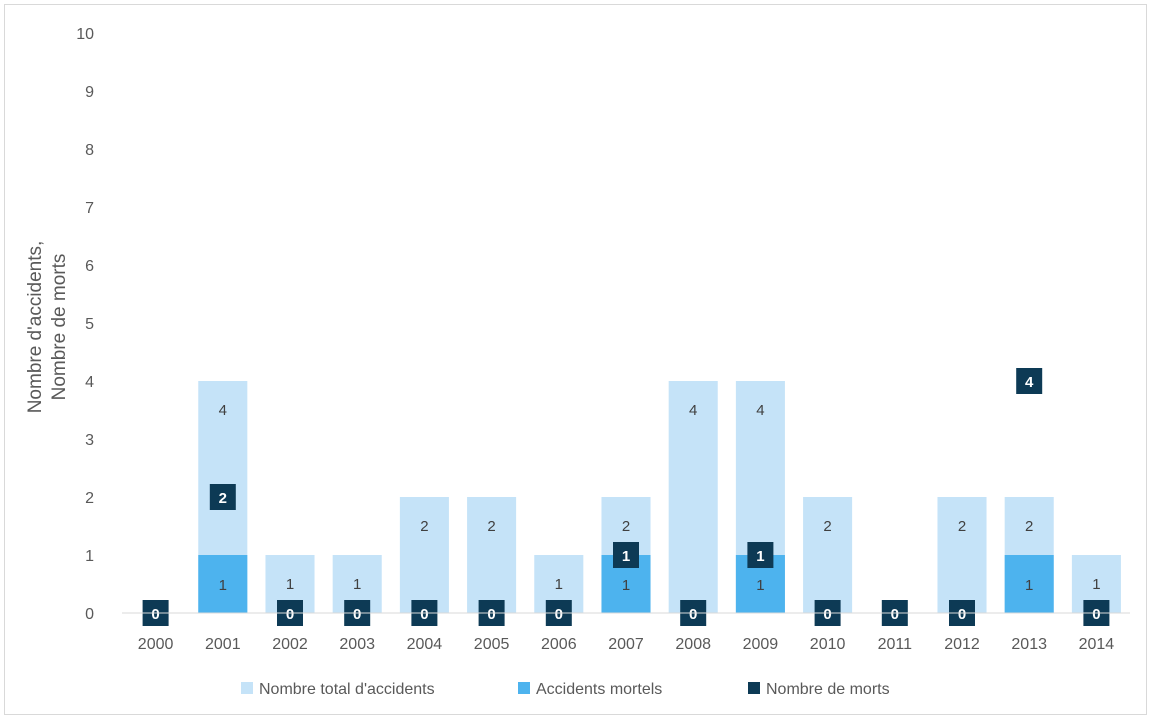  Describe the element at coordinates (89, 556) in the screenshot. I see `y-tick-label: 1` at that location.